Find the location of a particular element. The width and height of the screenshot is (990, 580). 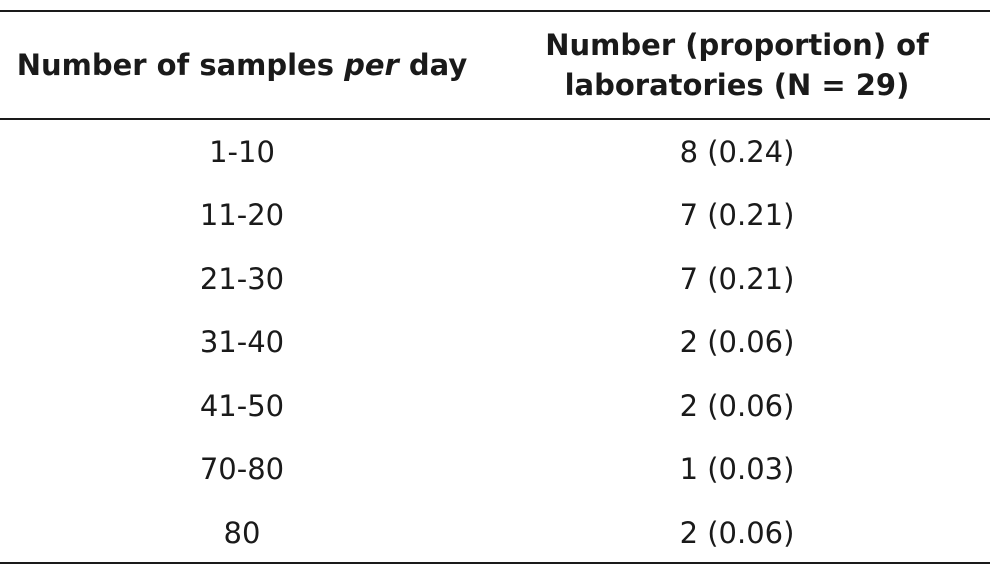

cell-samples: 41-50 is located at coordinates (242, 405).